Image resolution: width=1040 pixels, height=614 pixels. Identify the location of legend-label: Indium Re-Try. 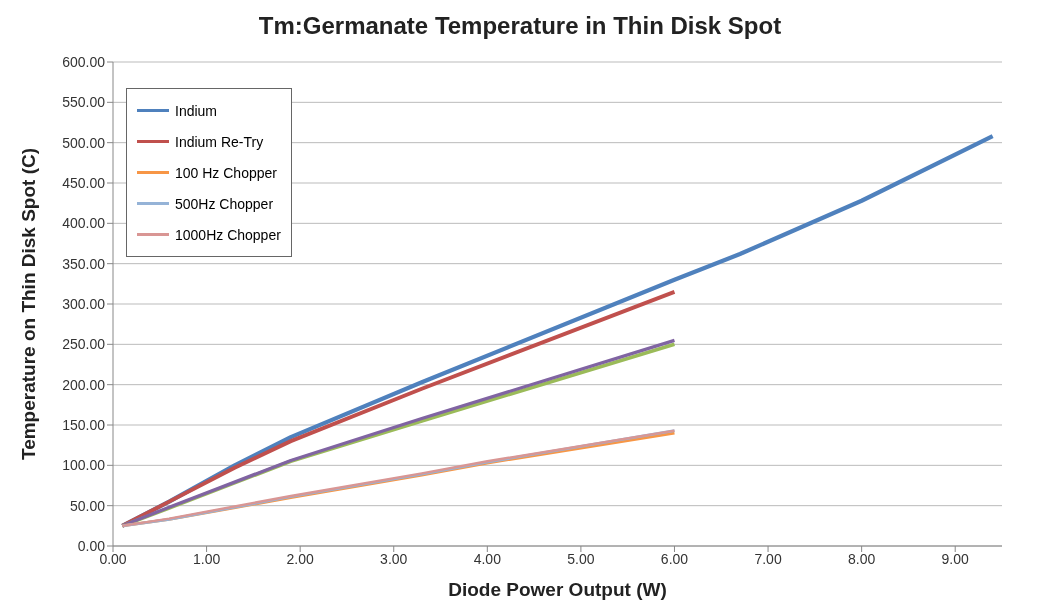
(219, 141).